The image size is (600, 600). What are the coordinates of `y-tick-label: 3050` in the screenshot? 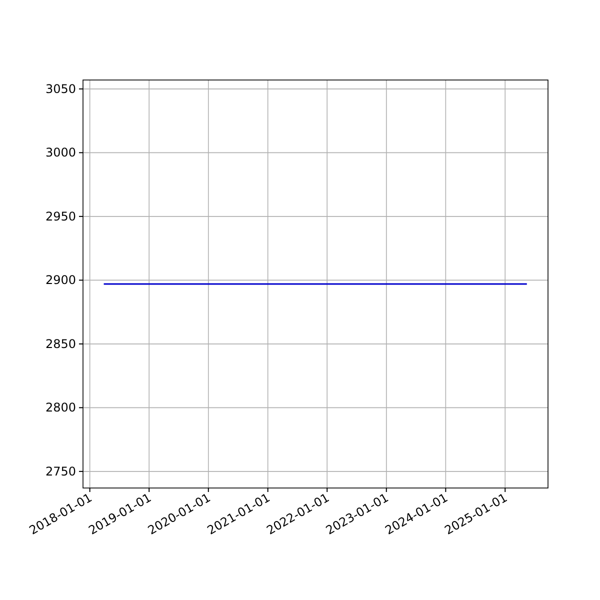 It's located at (60, 89).